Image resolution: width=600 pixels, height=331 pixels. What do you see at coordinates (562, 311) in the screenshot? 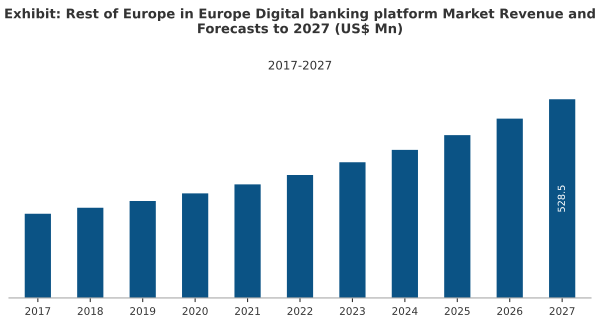
I see `x-tick-label: 2027` at bounding box center [562, 311].